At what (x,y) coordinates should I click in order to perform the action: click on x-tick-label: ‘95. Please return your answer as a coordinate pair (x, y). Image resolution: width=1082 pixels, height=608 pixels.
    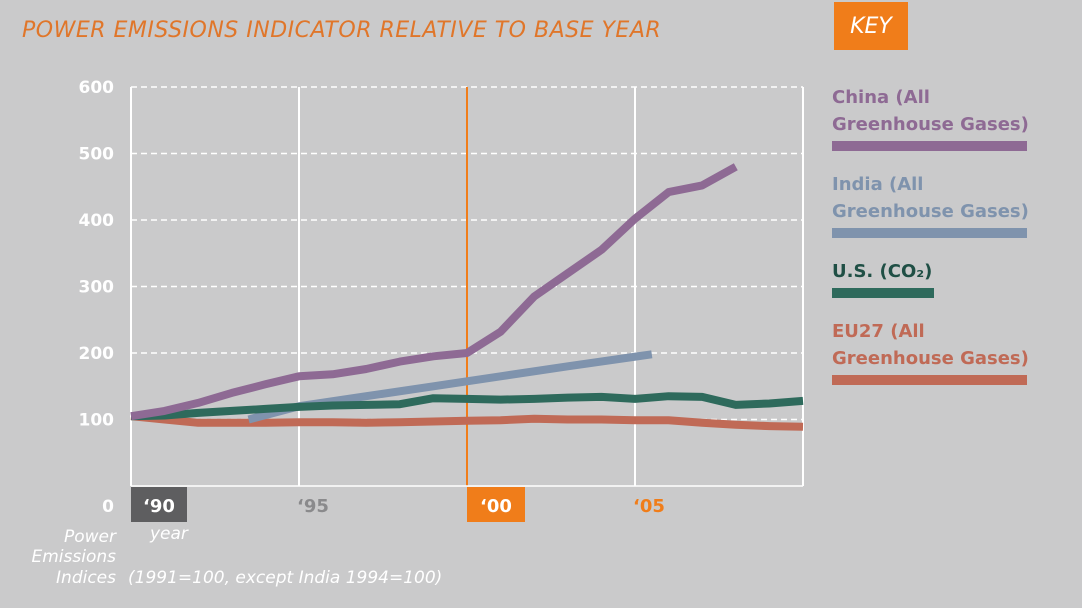
    Looking at the image, I should click on (313, 506).